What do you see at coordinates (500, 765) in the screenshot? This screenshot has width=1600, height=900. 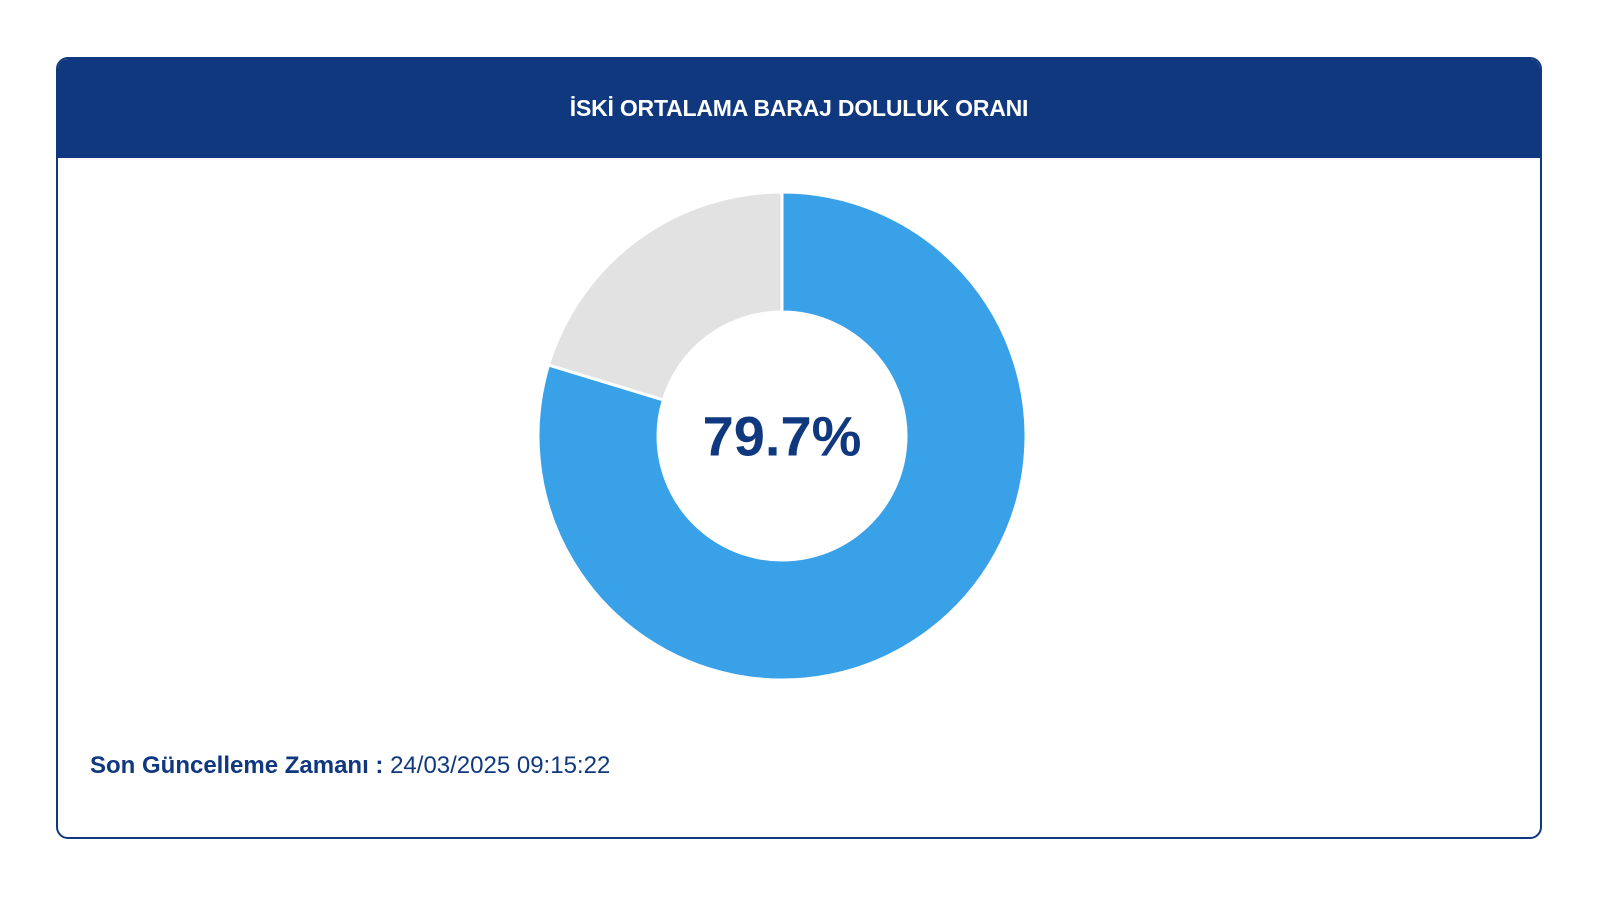 I see `last-update-value: 24/03/2025 09:15:22` at bounding box center [500, 765].